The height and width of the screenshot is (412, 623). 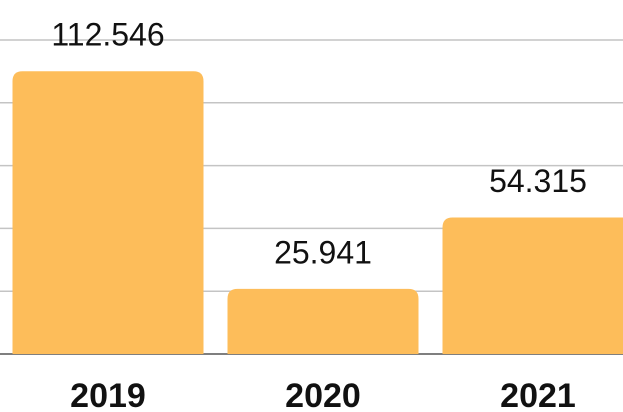 I want to click on x-tick-label: 2021, so click(x=538, y=394).